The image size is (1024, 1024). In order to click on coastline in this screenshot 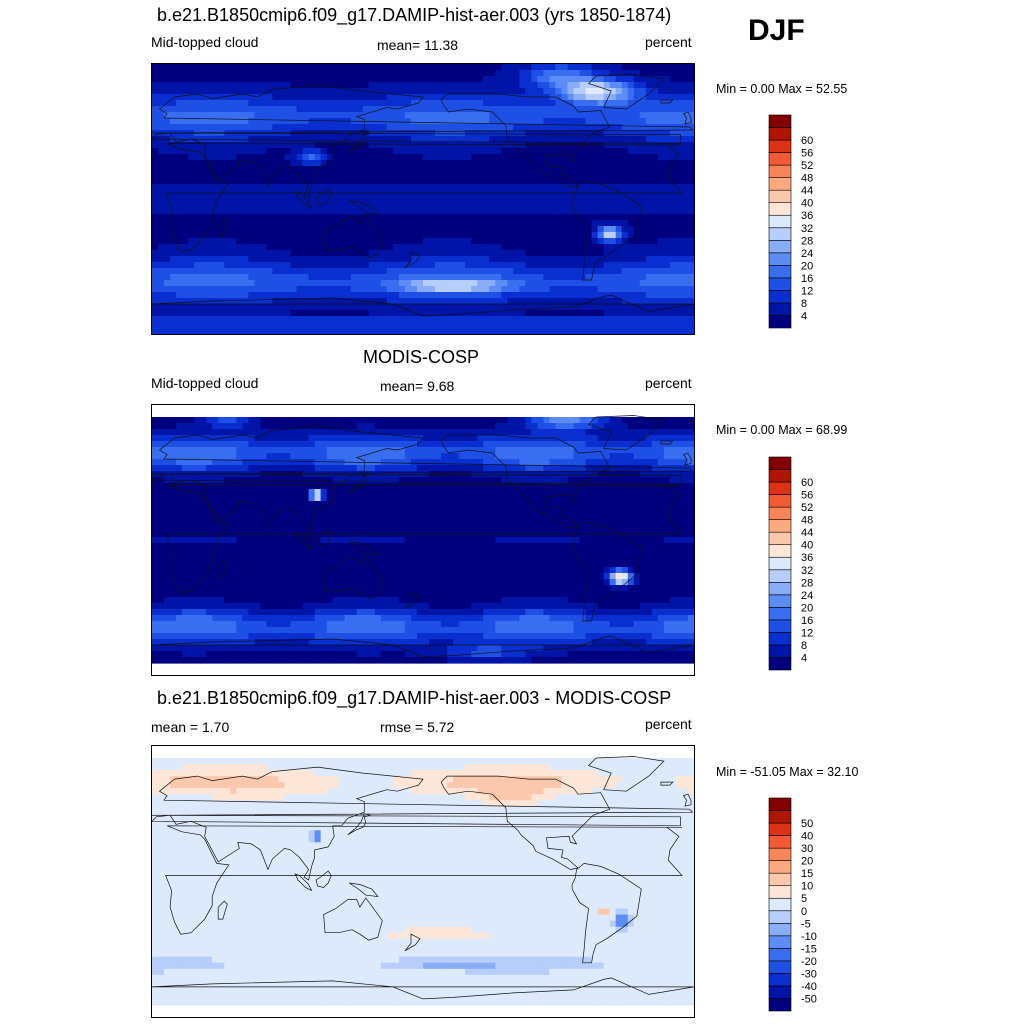, I will do `click(412, 259)`.